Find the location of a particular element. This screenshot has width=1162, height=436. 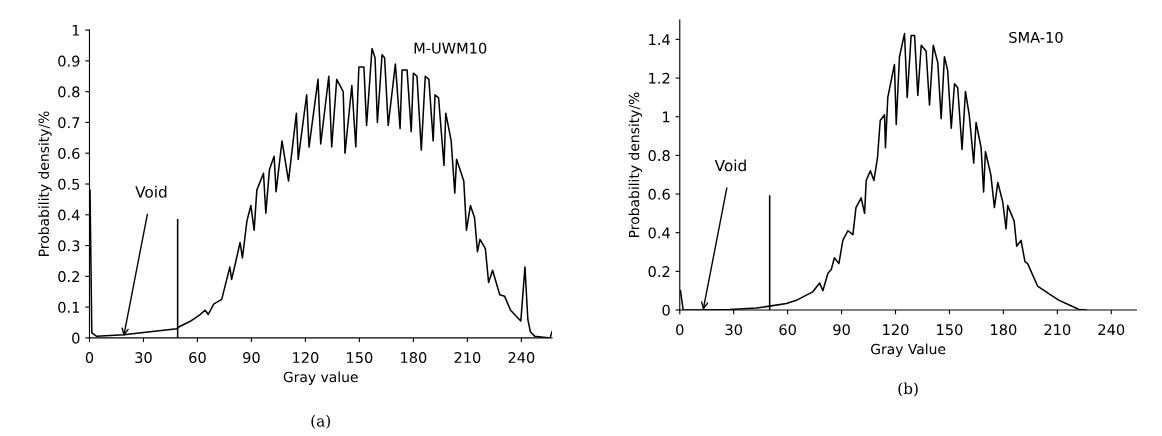

y-tick-label: 0.1 is located at coordinates (69, 307).